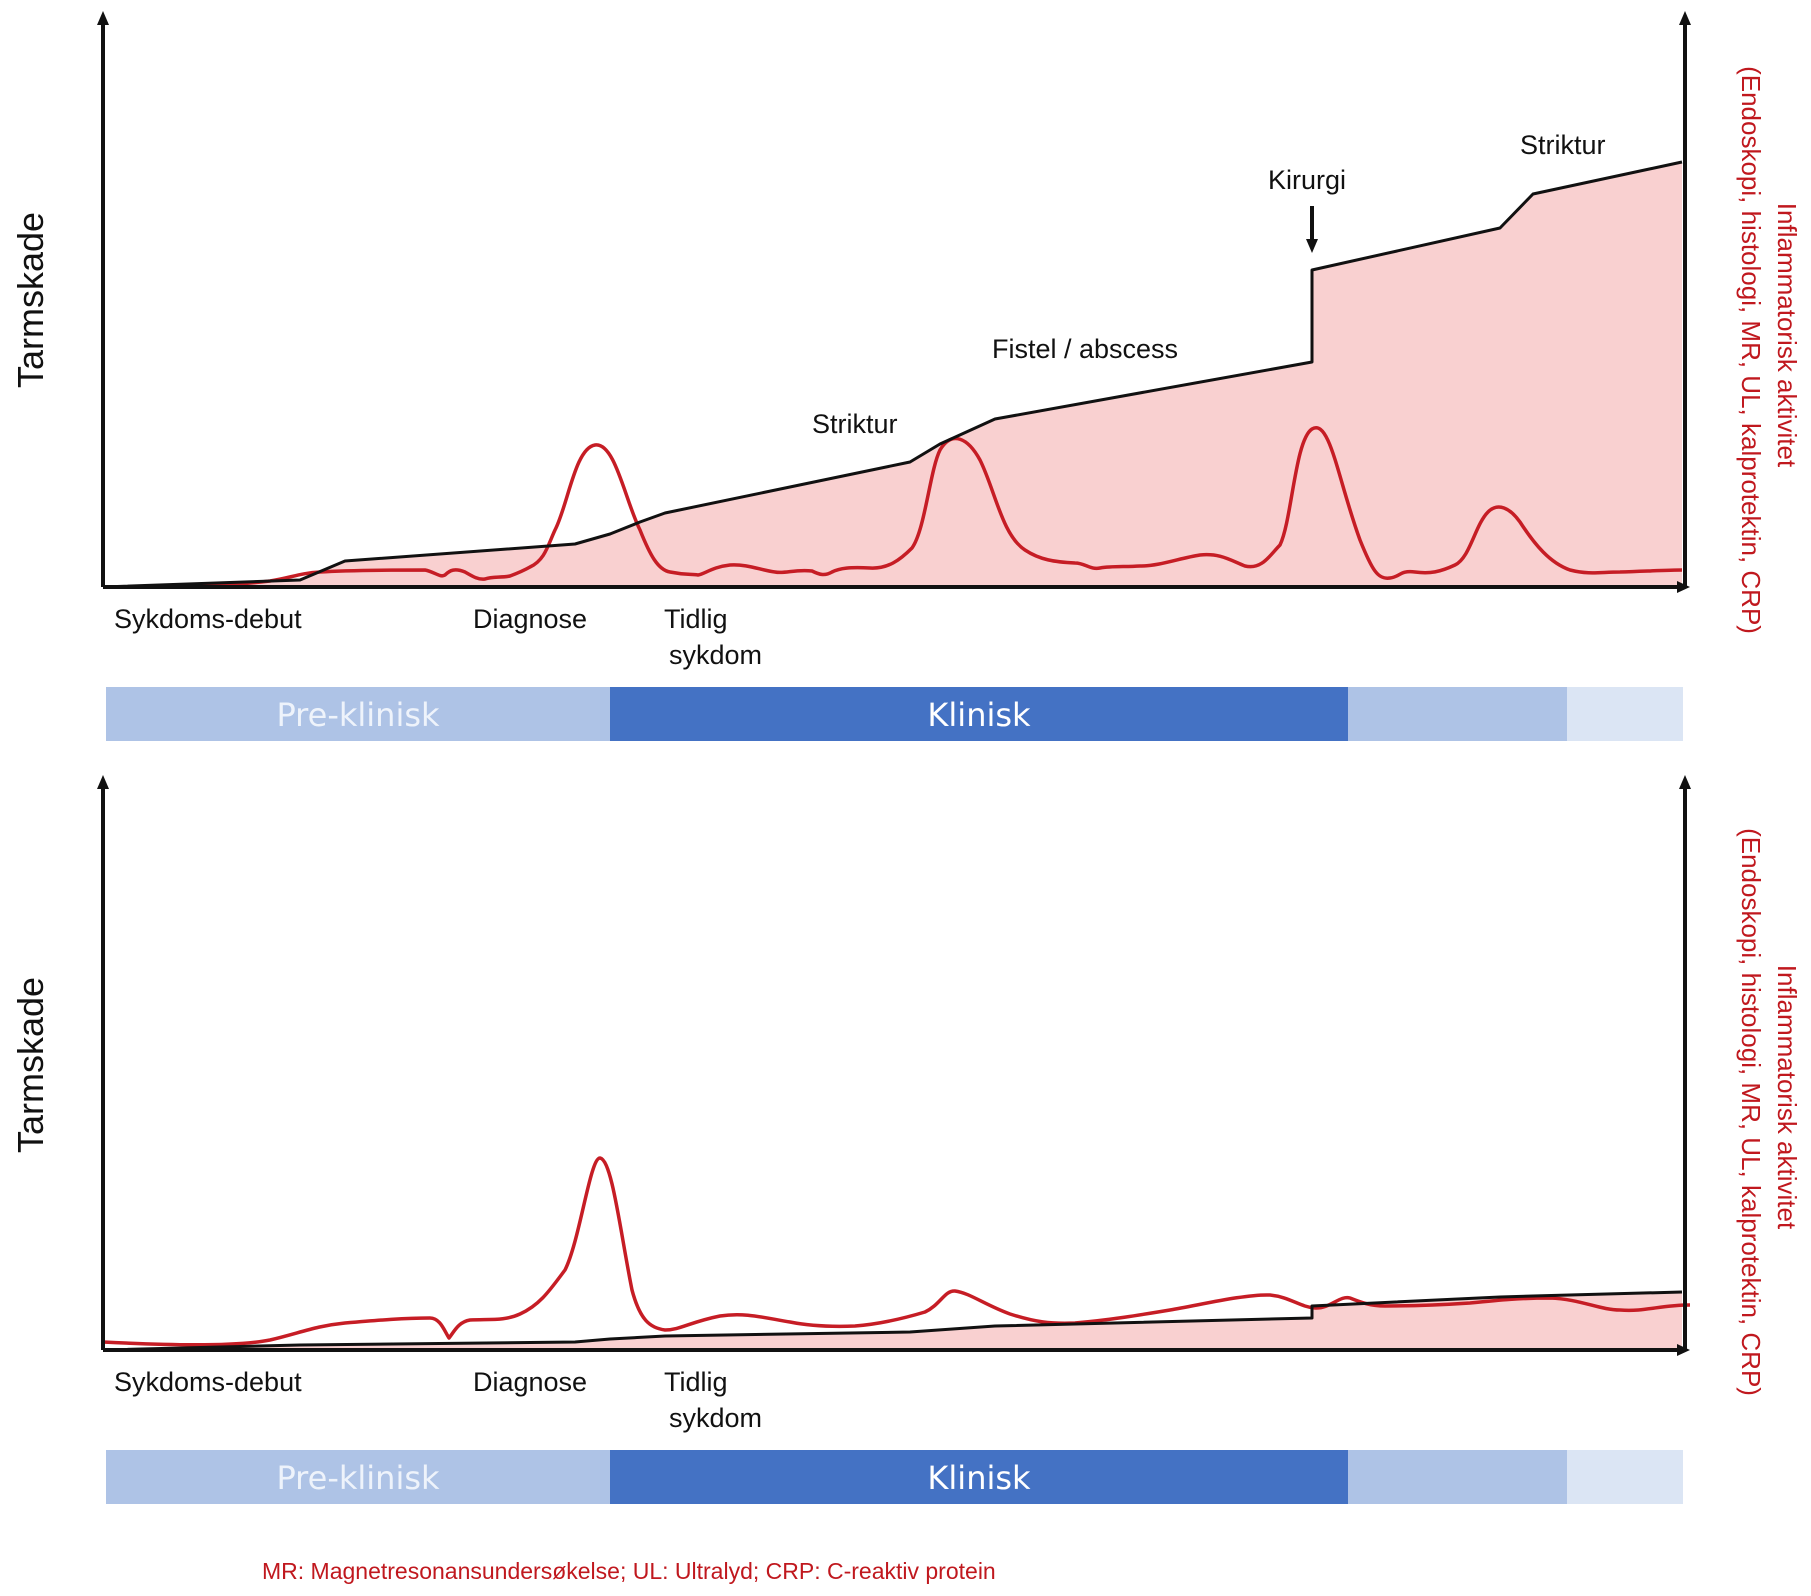  Describe the element at coordinates (103, 782) in the screenshot. I see `bottom-y-axis-arrow` at that location.